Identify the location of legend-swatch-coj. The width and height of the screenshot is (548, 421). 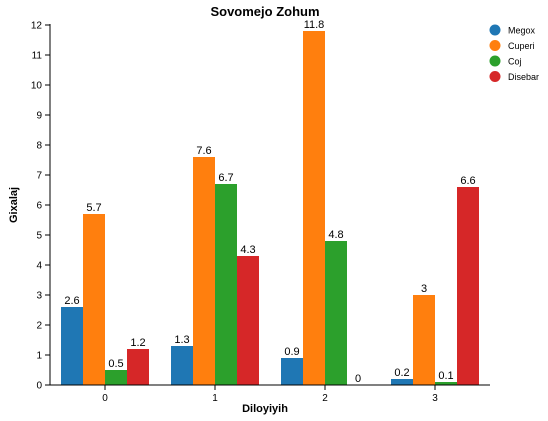
(495, 61).